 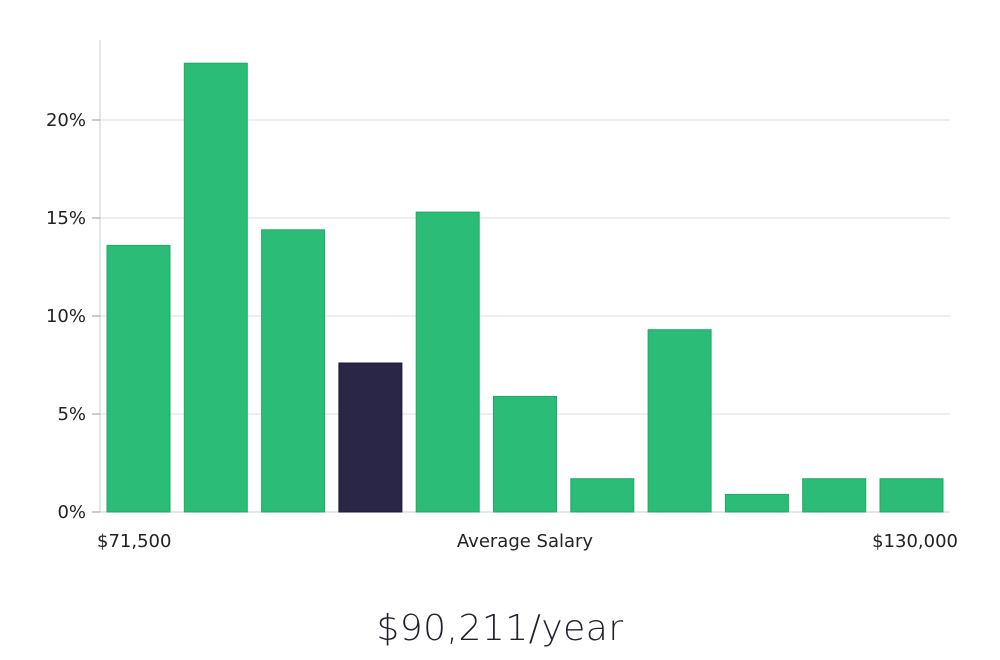 I want to click on x-axis-title: Average Salary, so click(x=525, y=541).